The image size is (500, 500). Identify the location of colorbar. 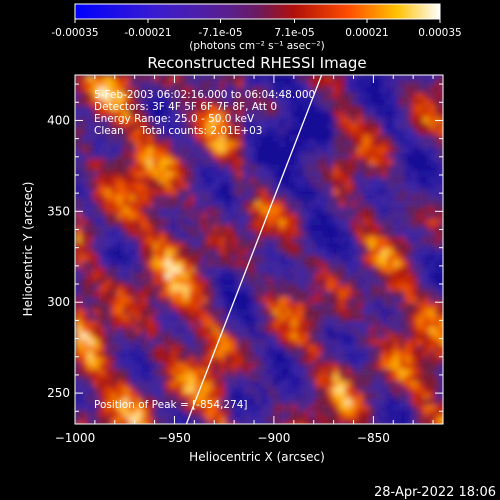
(257, 11).